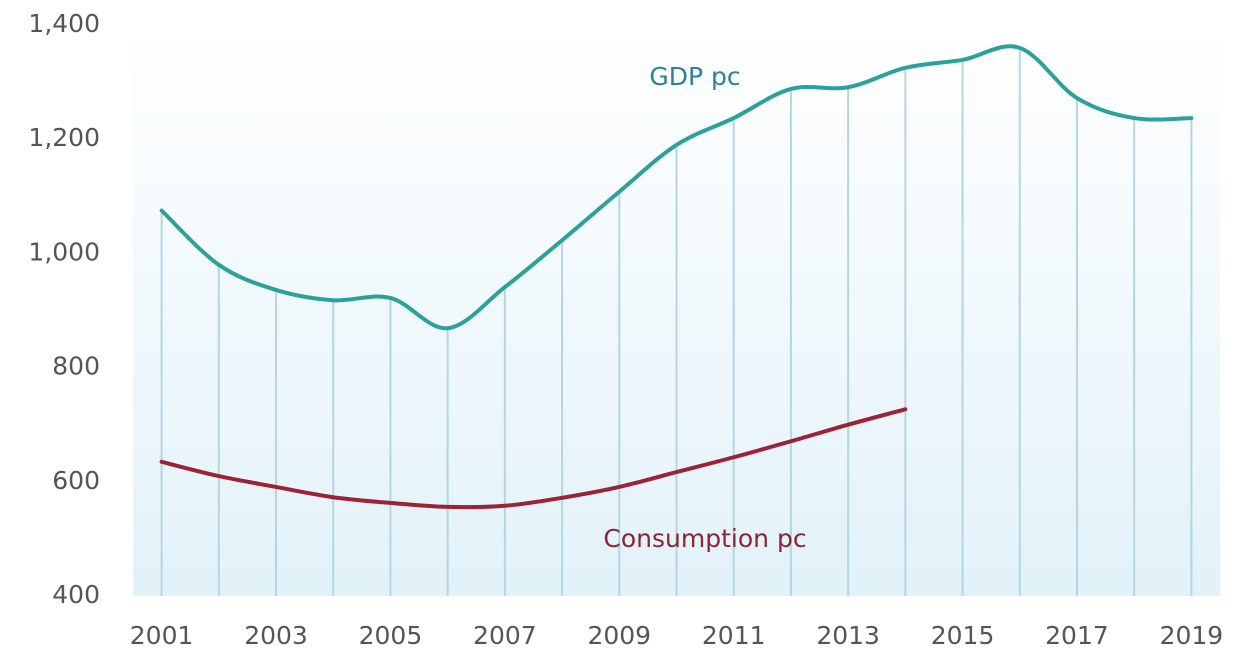 Image resolution: width=1253 pixels, height=656 pixels. I want to click on x-tick-label: 2011, so click(734, 635).